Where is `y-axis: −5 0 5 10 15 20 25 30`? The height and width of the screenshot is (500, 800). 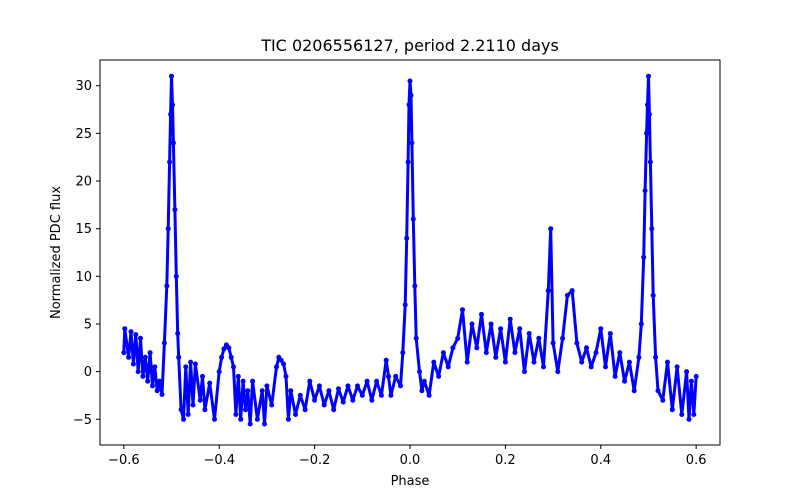 y-axis: −5 0 5 10 15 20 25 30 is located at coordinates (86, 253).